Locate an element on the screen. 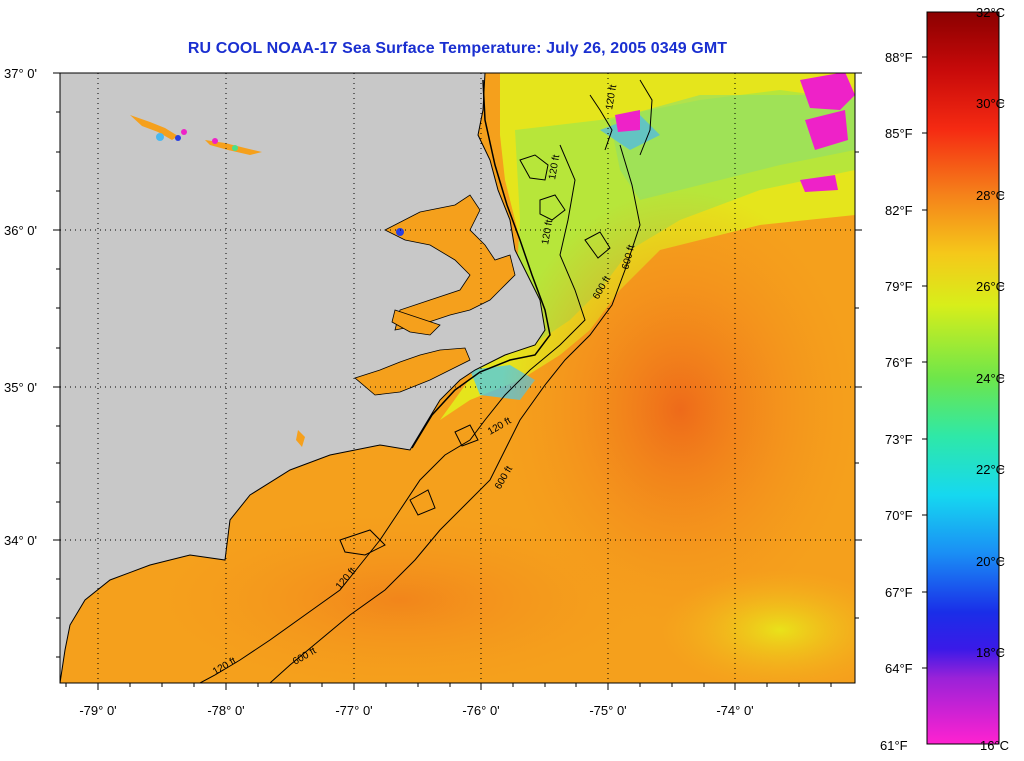  cb-f-67: 67°F is located at coordinates (899, 592).